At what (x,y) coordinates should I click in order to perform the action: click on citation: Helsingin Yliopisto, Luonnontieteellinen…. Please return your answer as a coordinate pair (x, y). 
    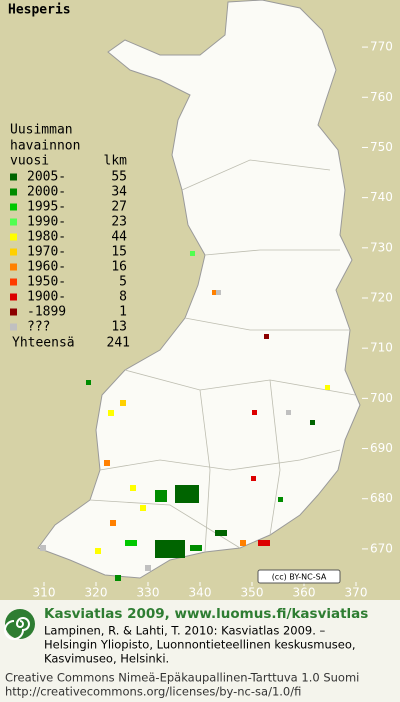
    Looking at the image, I should click on (200, 645).